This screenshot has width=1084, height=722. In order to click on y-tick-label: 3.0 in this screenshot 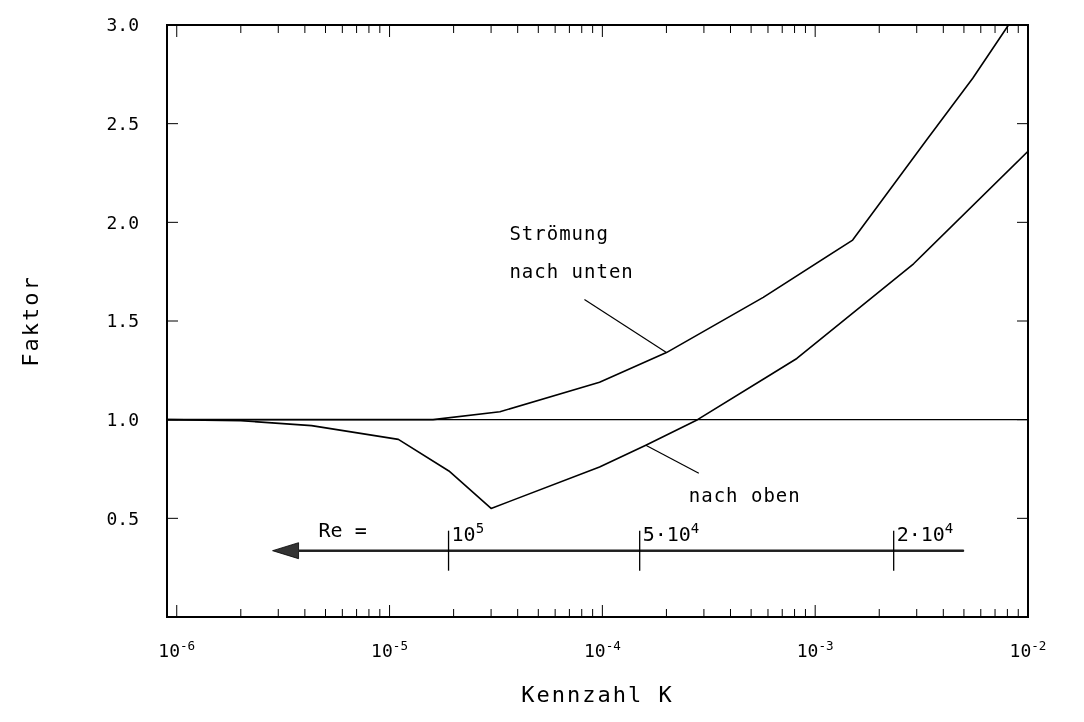, I will do `click(122, 25)`.